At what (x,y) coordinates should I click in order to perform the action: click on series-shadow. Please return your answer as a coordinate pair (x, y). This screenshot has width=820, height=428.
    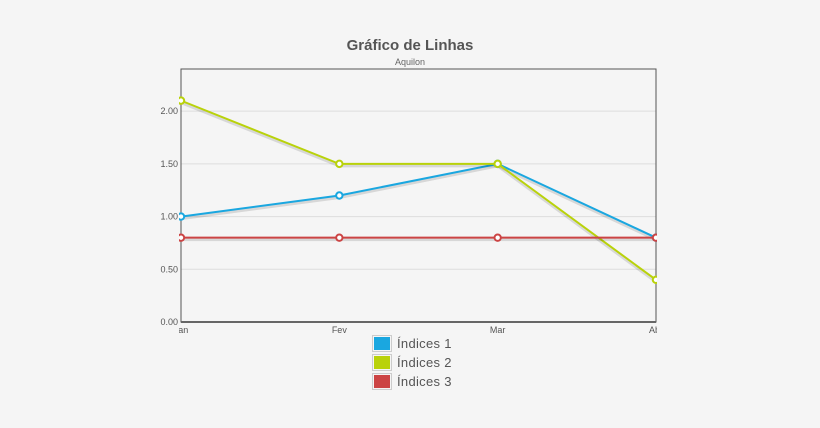
    Looking at the image, I should click on (418, 203).